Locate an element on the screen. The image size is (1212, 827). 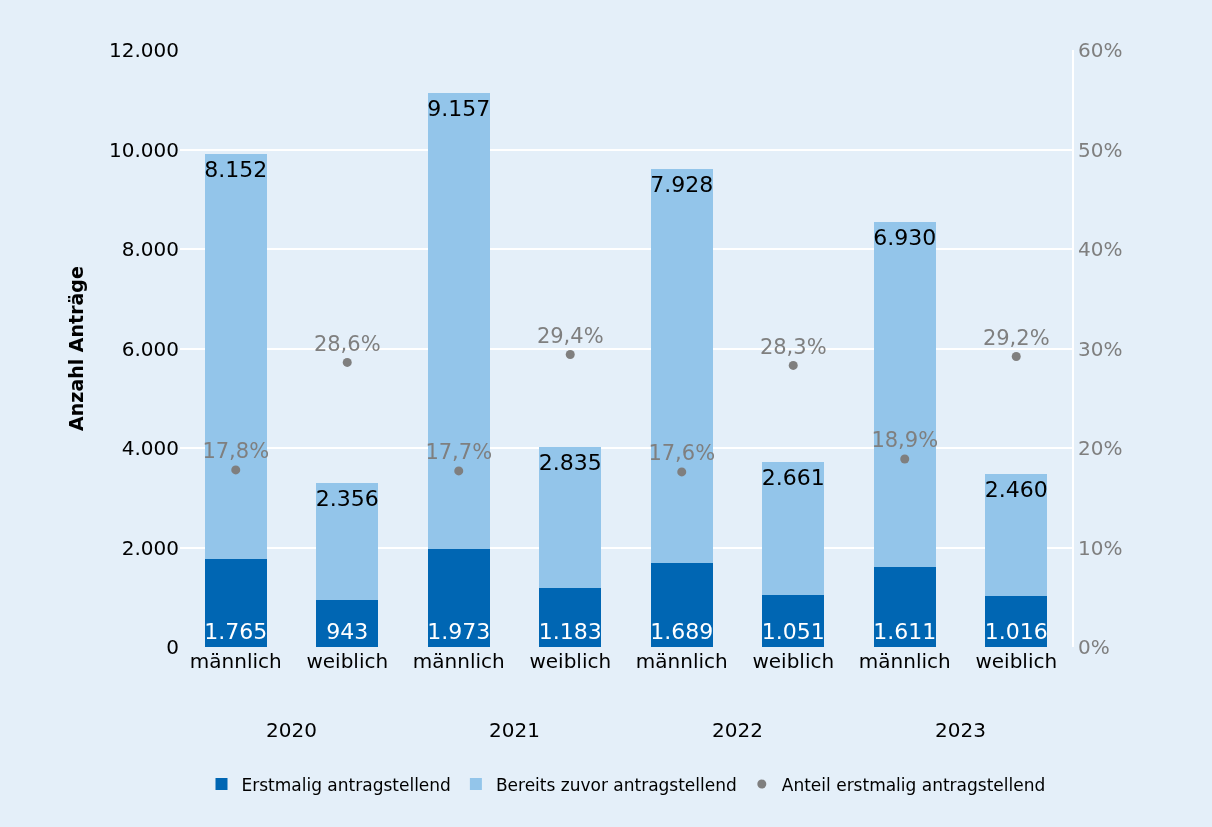
data-label: 1.183 is located at coordinates (570, 631).